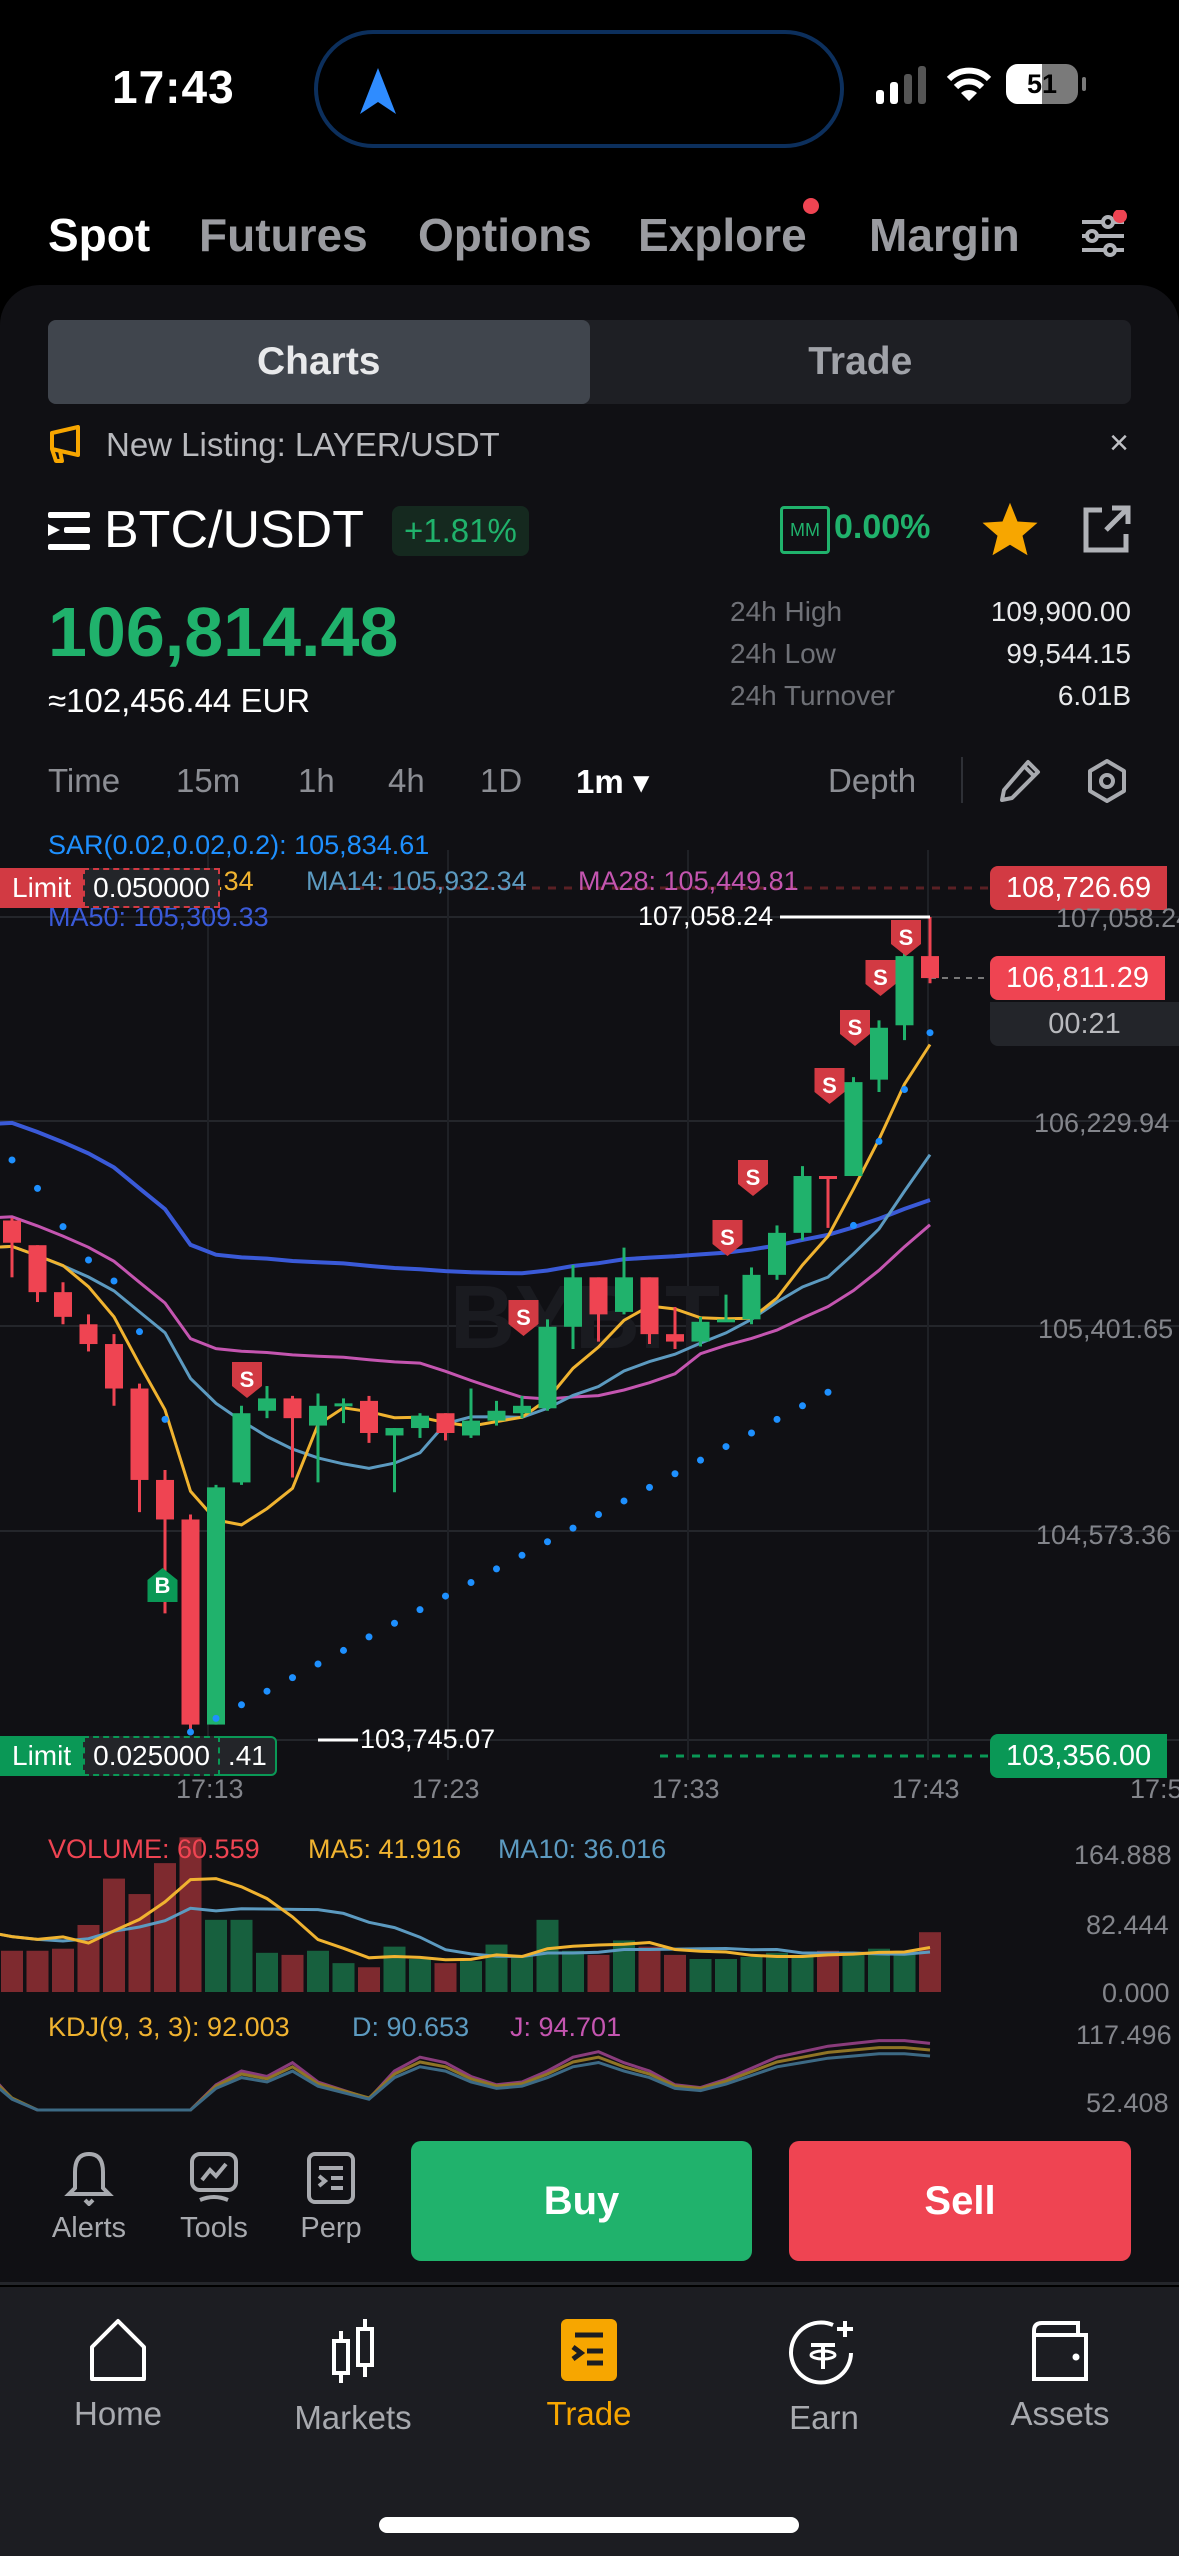 The height and width of the screenshot is (2556, 1179). What do you see at coordinates (89, 2178) in the screenshot?
I see `bell-icon` at bounding box center [89, 2178].